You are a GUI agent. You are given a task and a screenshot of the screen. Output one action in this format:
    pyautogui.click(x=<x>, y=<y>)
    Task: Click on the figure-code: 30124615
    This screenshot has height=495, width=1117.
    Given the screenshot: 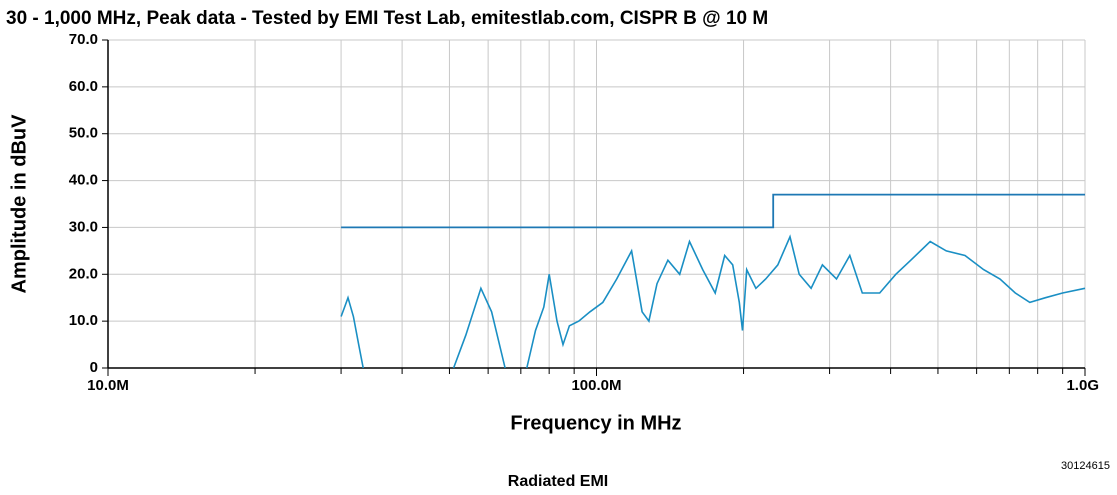 What is the action you would take?
    pyautogui.click(x=1085, y=466)
    